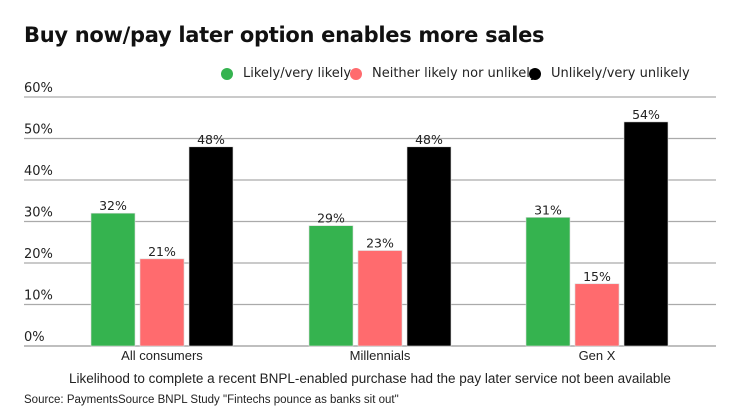 The width and height of the screenshot is (740, 416). Describe the element at coordinates (620, 73) in the screenshot. I see `legend-label-unlikely: Unlikely/very unlikely` at that location.